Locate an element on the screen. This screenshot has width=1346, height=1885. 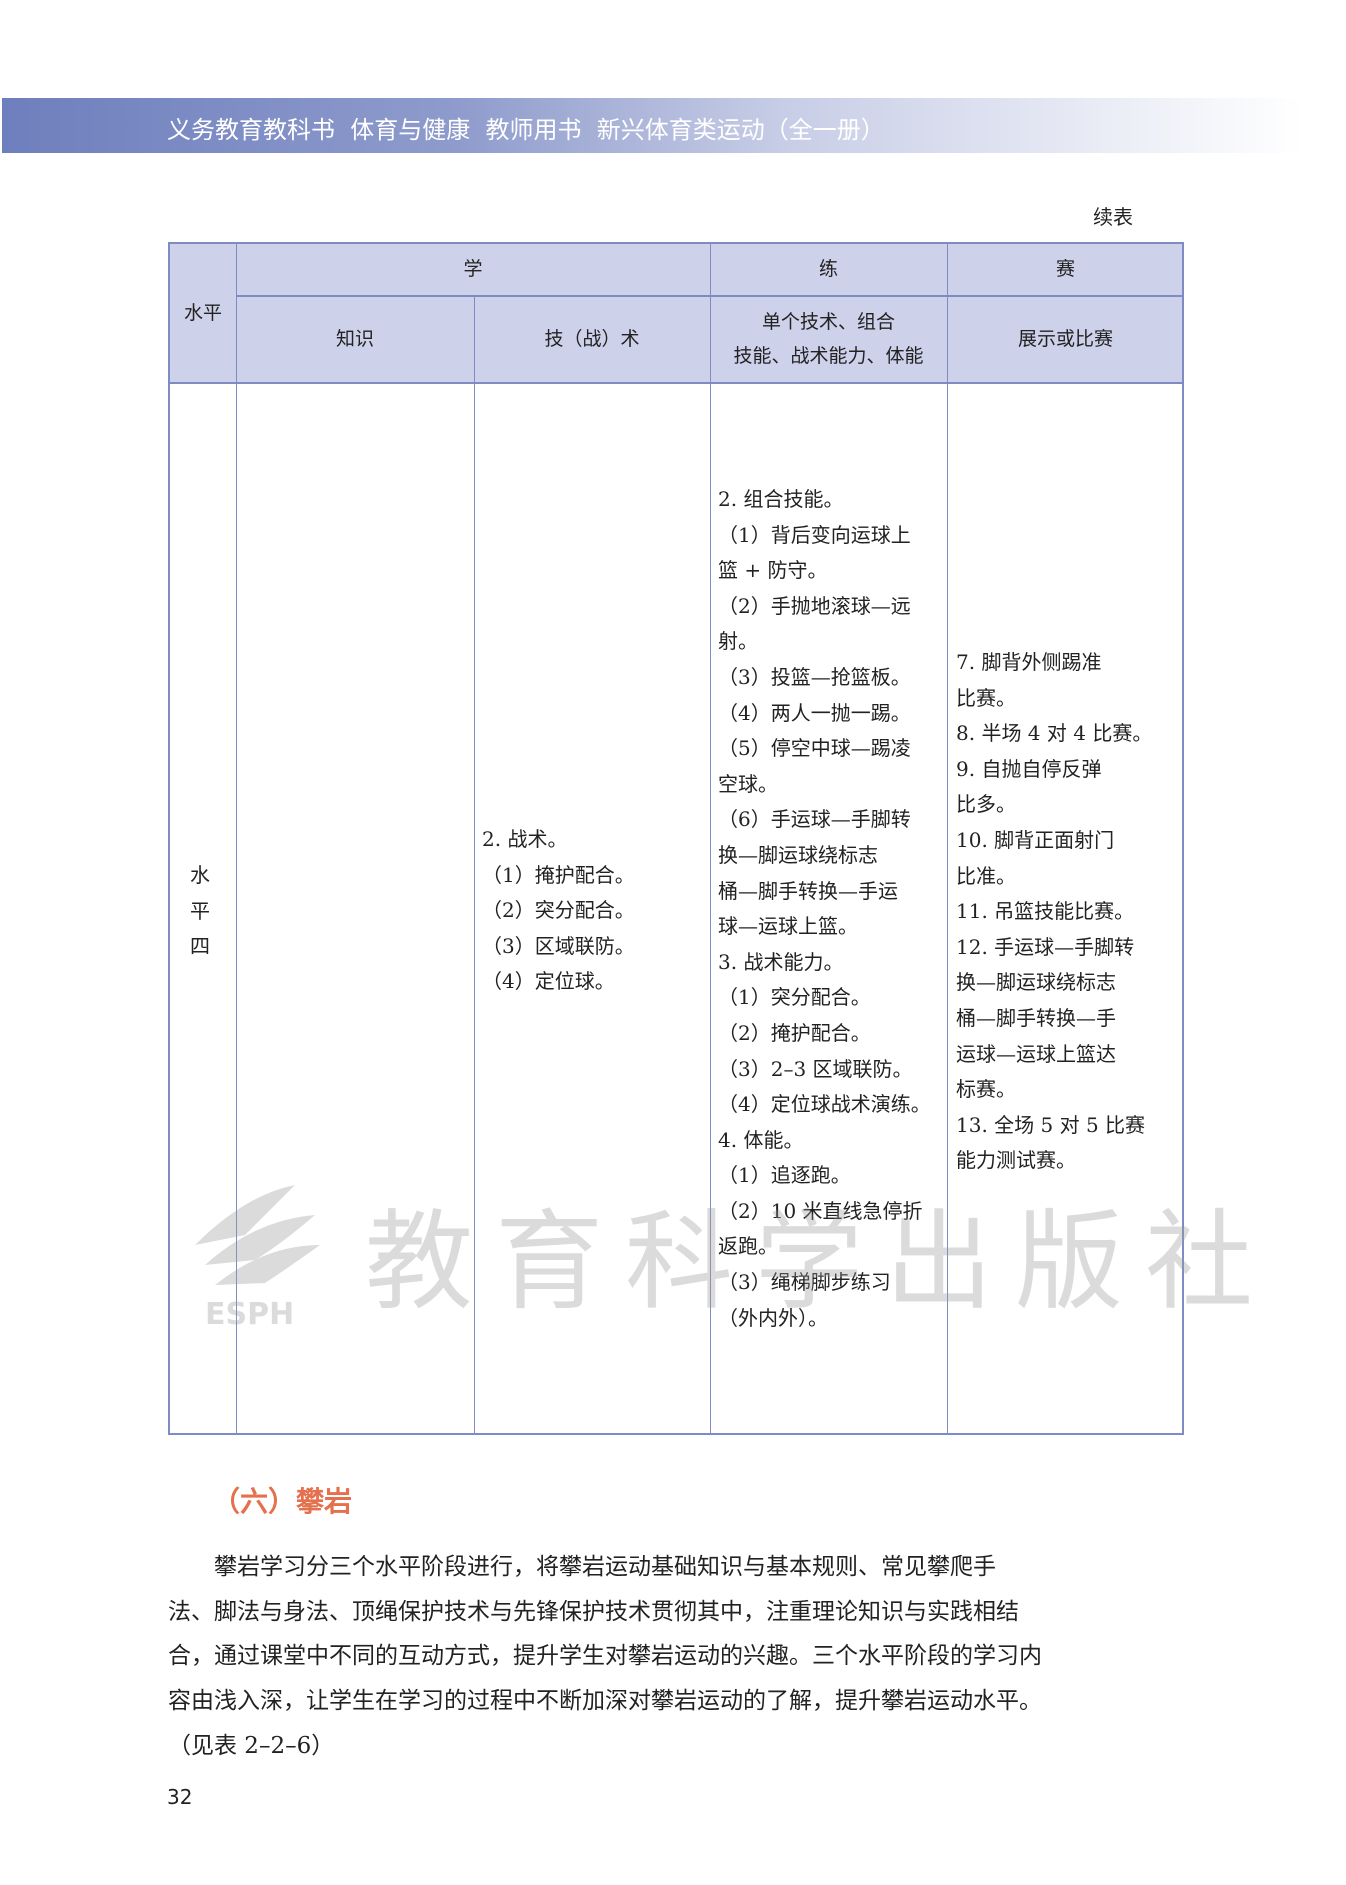
header-practice-sub: 单个技术、组合 技能、战术能力、体能 is located at coordinates (828, 339).